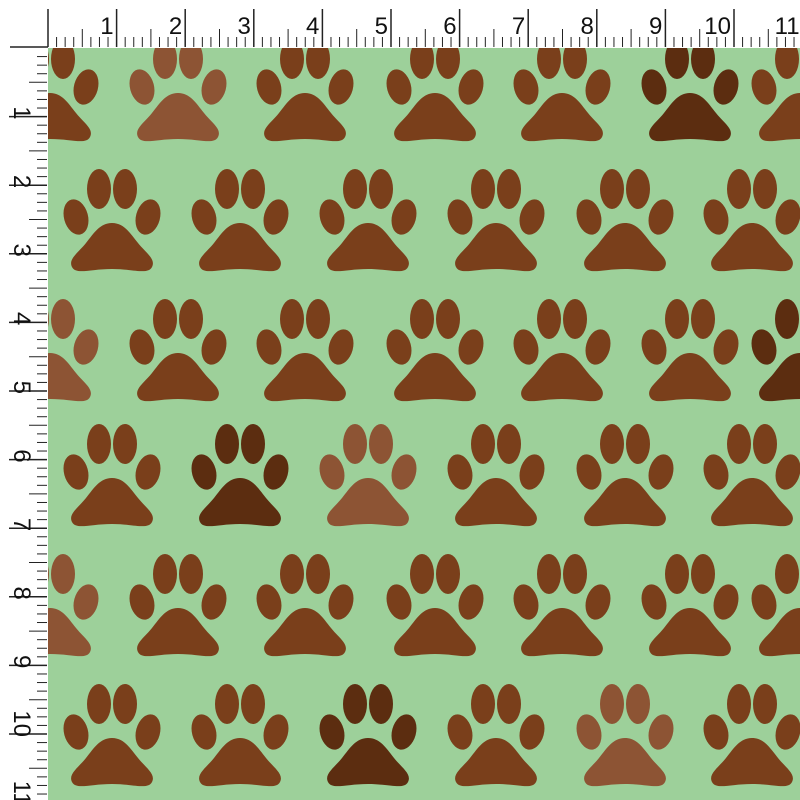 The width and height of the screenshot is (800, 800). I want to click on top-ruler-label: 11, so click(787, 26).